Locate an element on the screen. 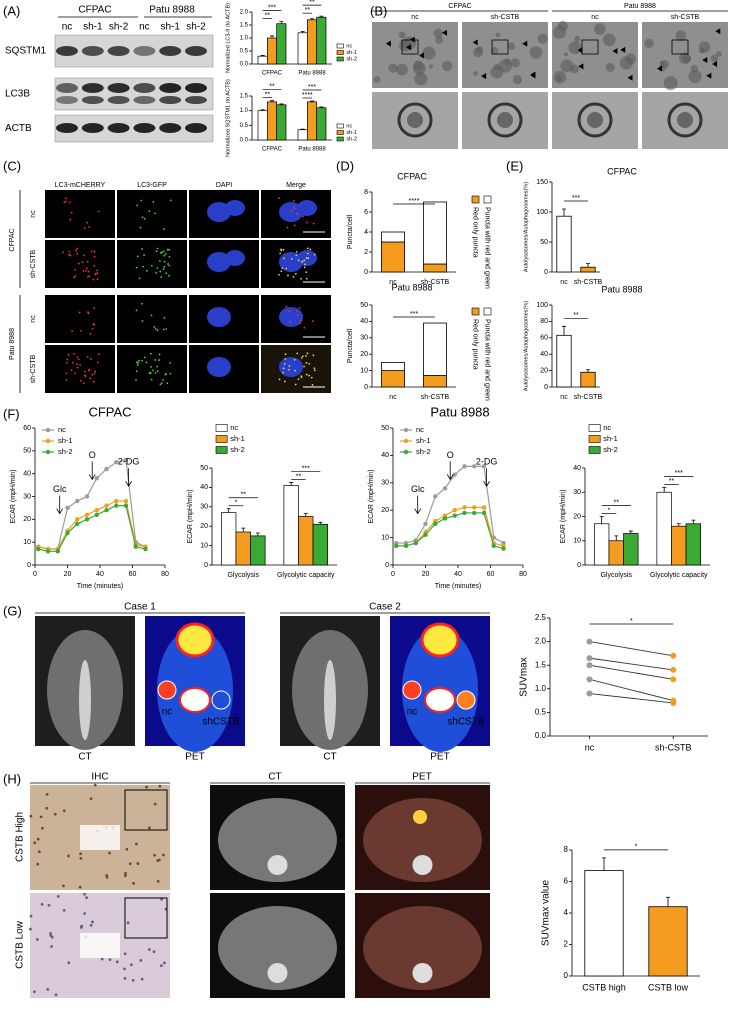  y-tick-label: 6 is located at coordinates (366, 212).